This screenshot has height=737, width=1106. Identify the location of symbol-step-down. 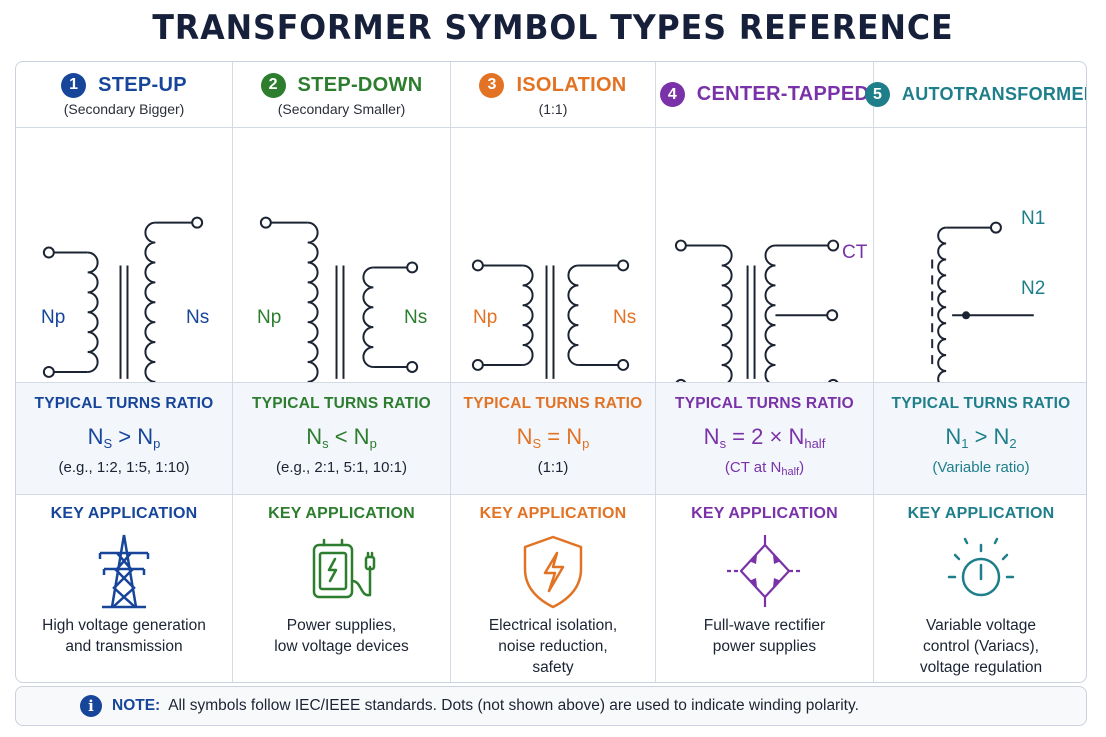
(342, 255).